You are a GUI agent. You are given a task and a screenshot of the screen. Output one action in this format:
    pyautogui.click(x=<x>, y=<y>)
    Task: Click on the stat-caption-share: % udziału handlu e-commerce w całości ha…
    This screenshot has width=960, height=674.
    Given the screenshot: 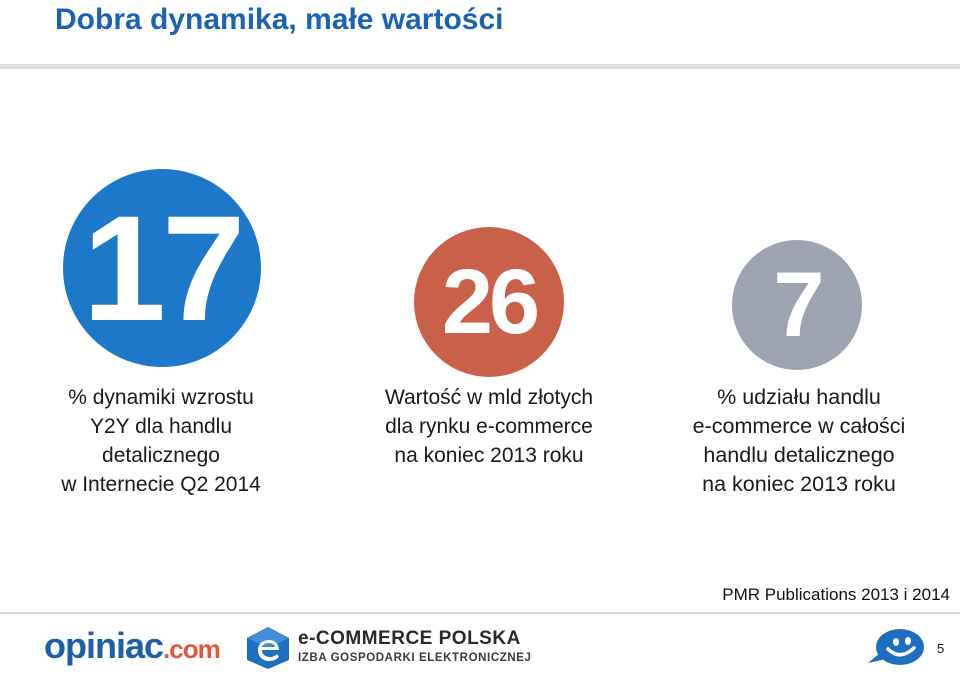 What is the action you would take?
    pyautogui.click(x=799, y=441)
    